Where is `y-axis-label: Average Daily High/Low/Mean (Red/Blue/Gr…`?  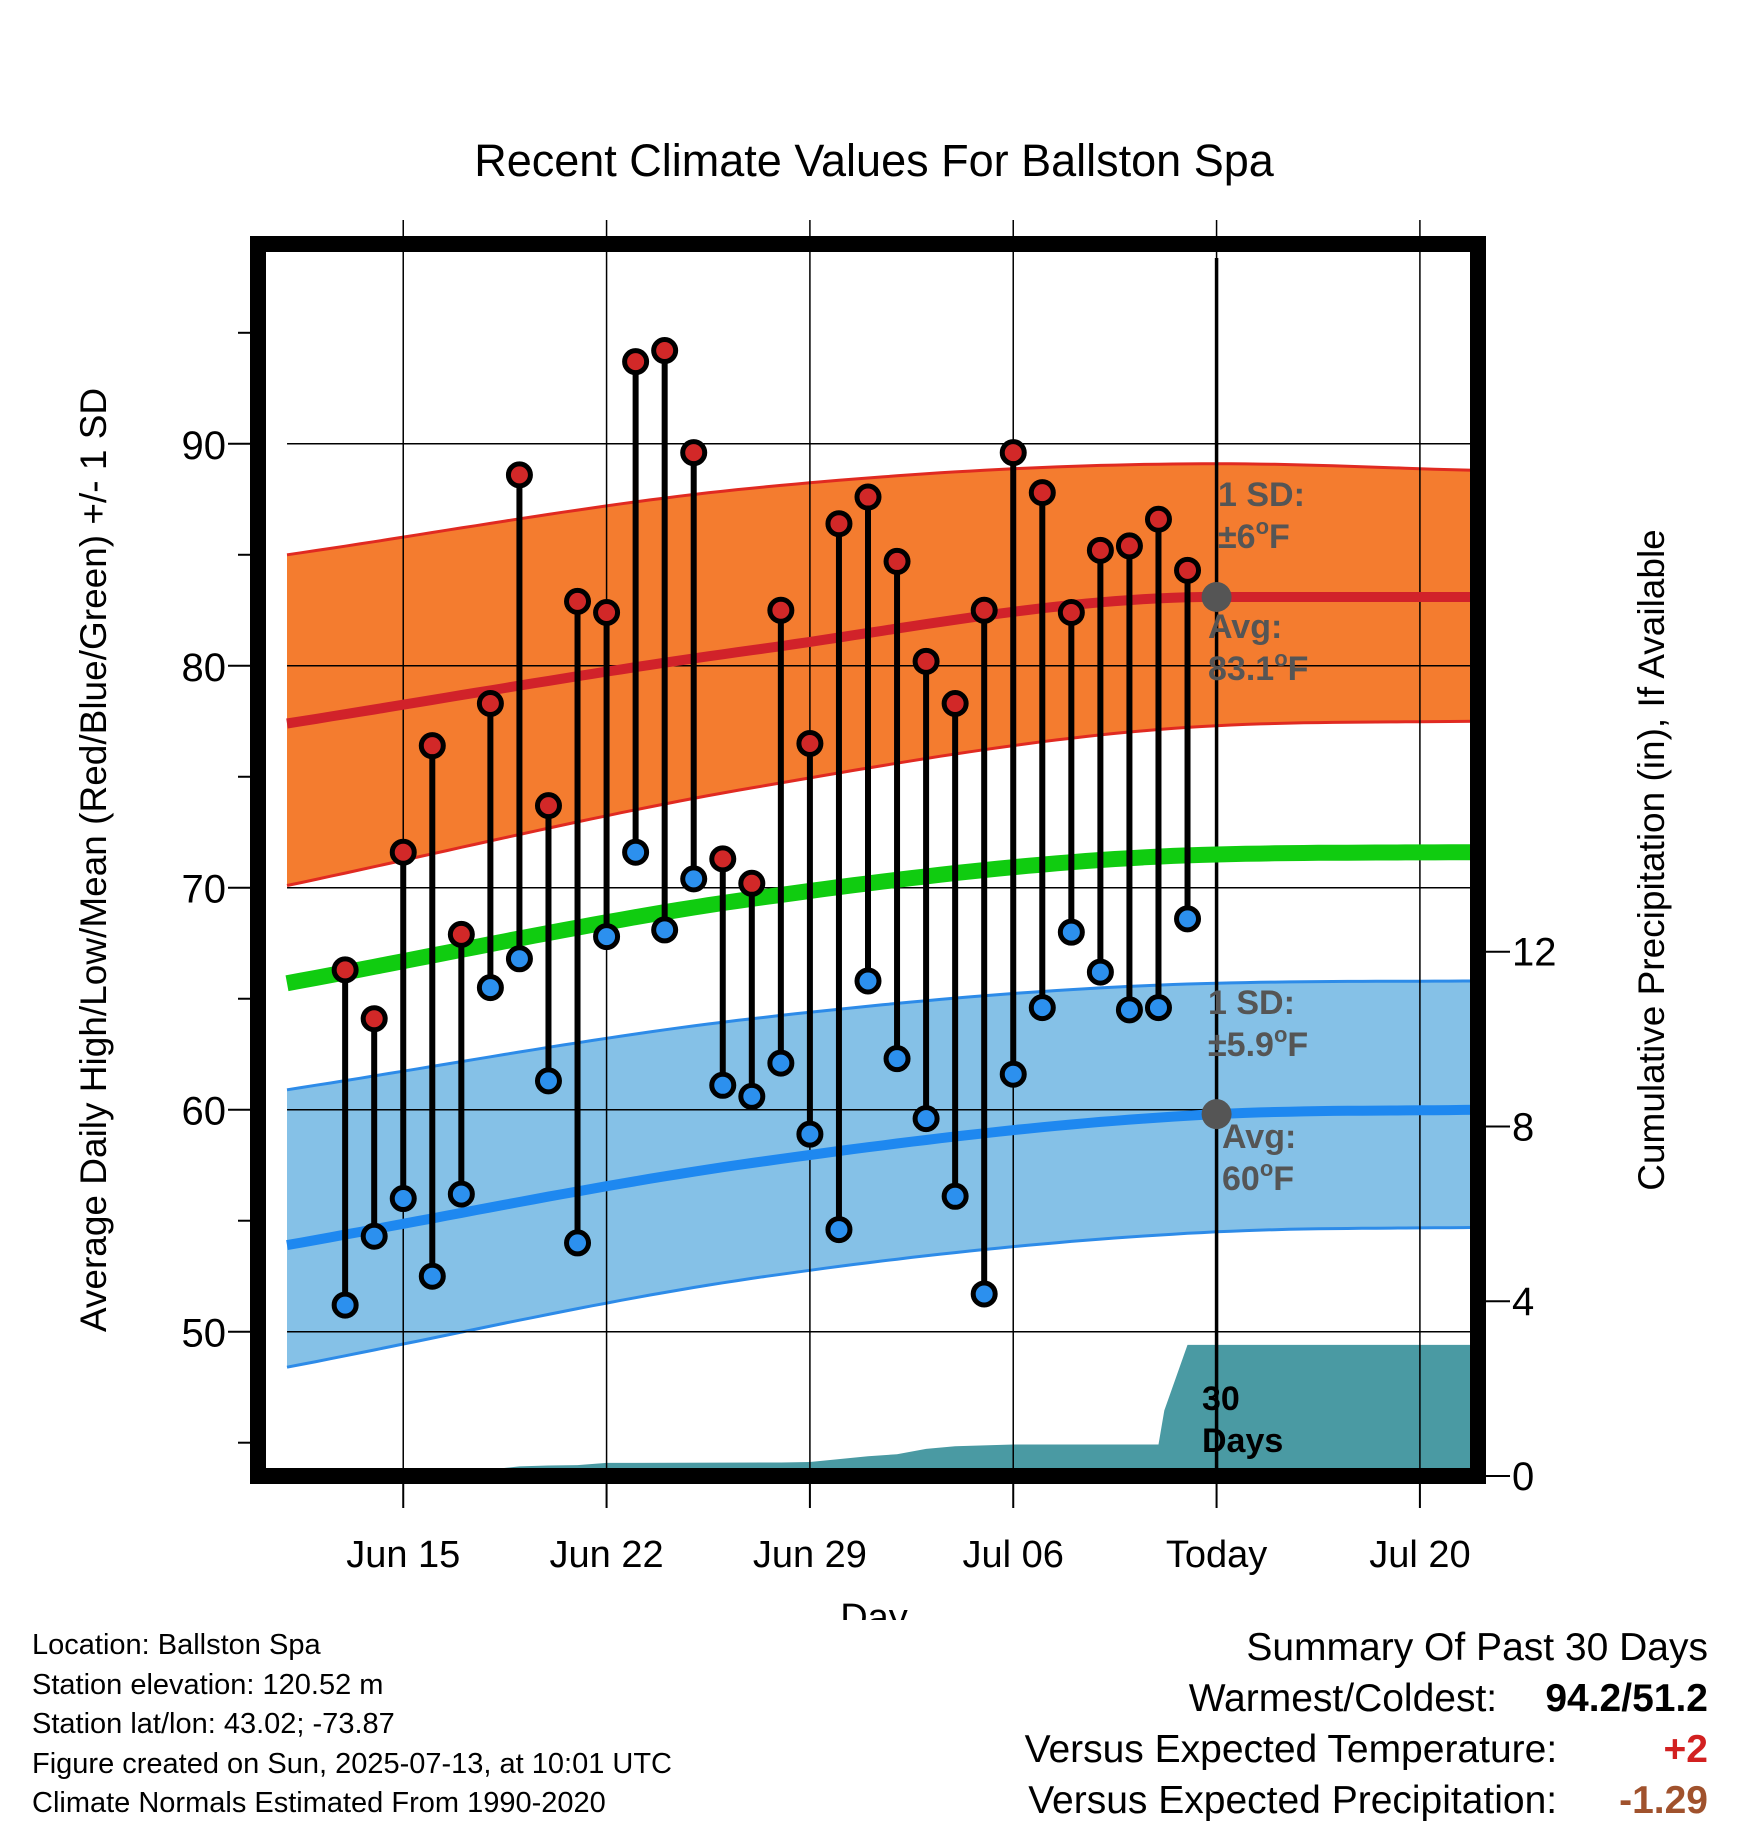 y-axis-label: Average Daily High/Low/Mean (Red/Blue/Gr… is located at coordinates (93, 860).